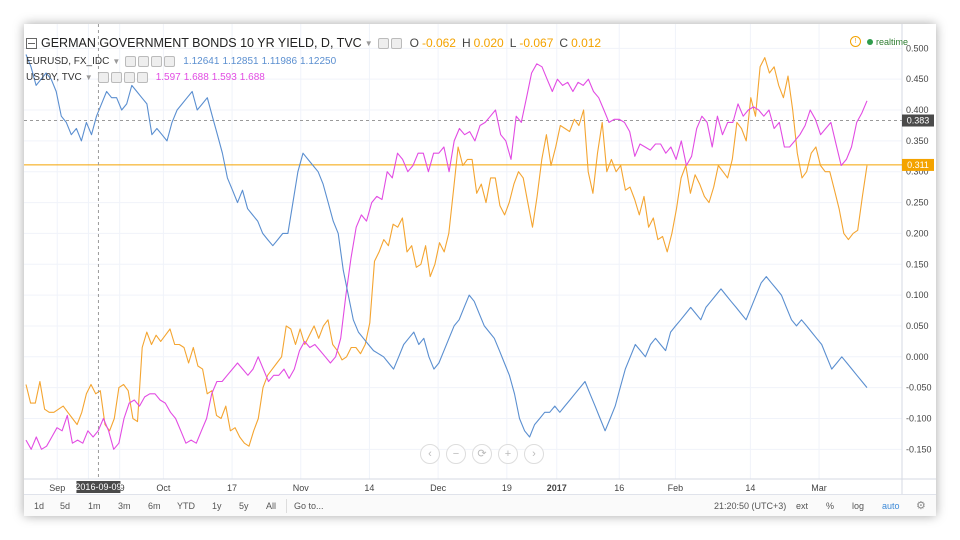  I want to click on zoom-in-button: +, so click(508, 454).